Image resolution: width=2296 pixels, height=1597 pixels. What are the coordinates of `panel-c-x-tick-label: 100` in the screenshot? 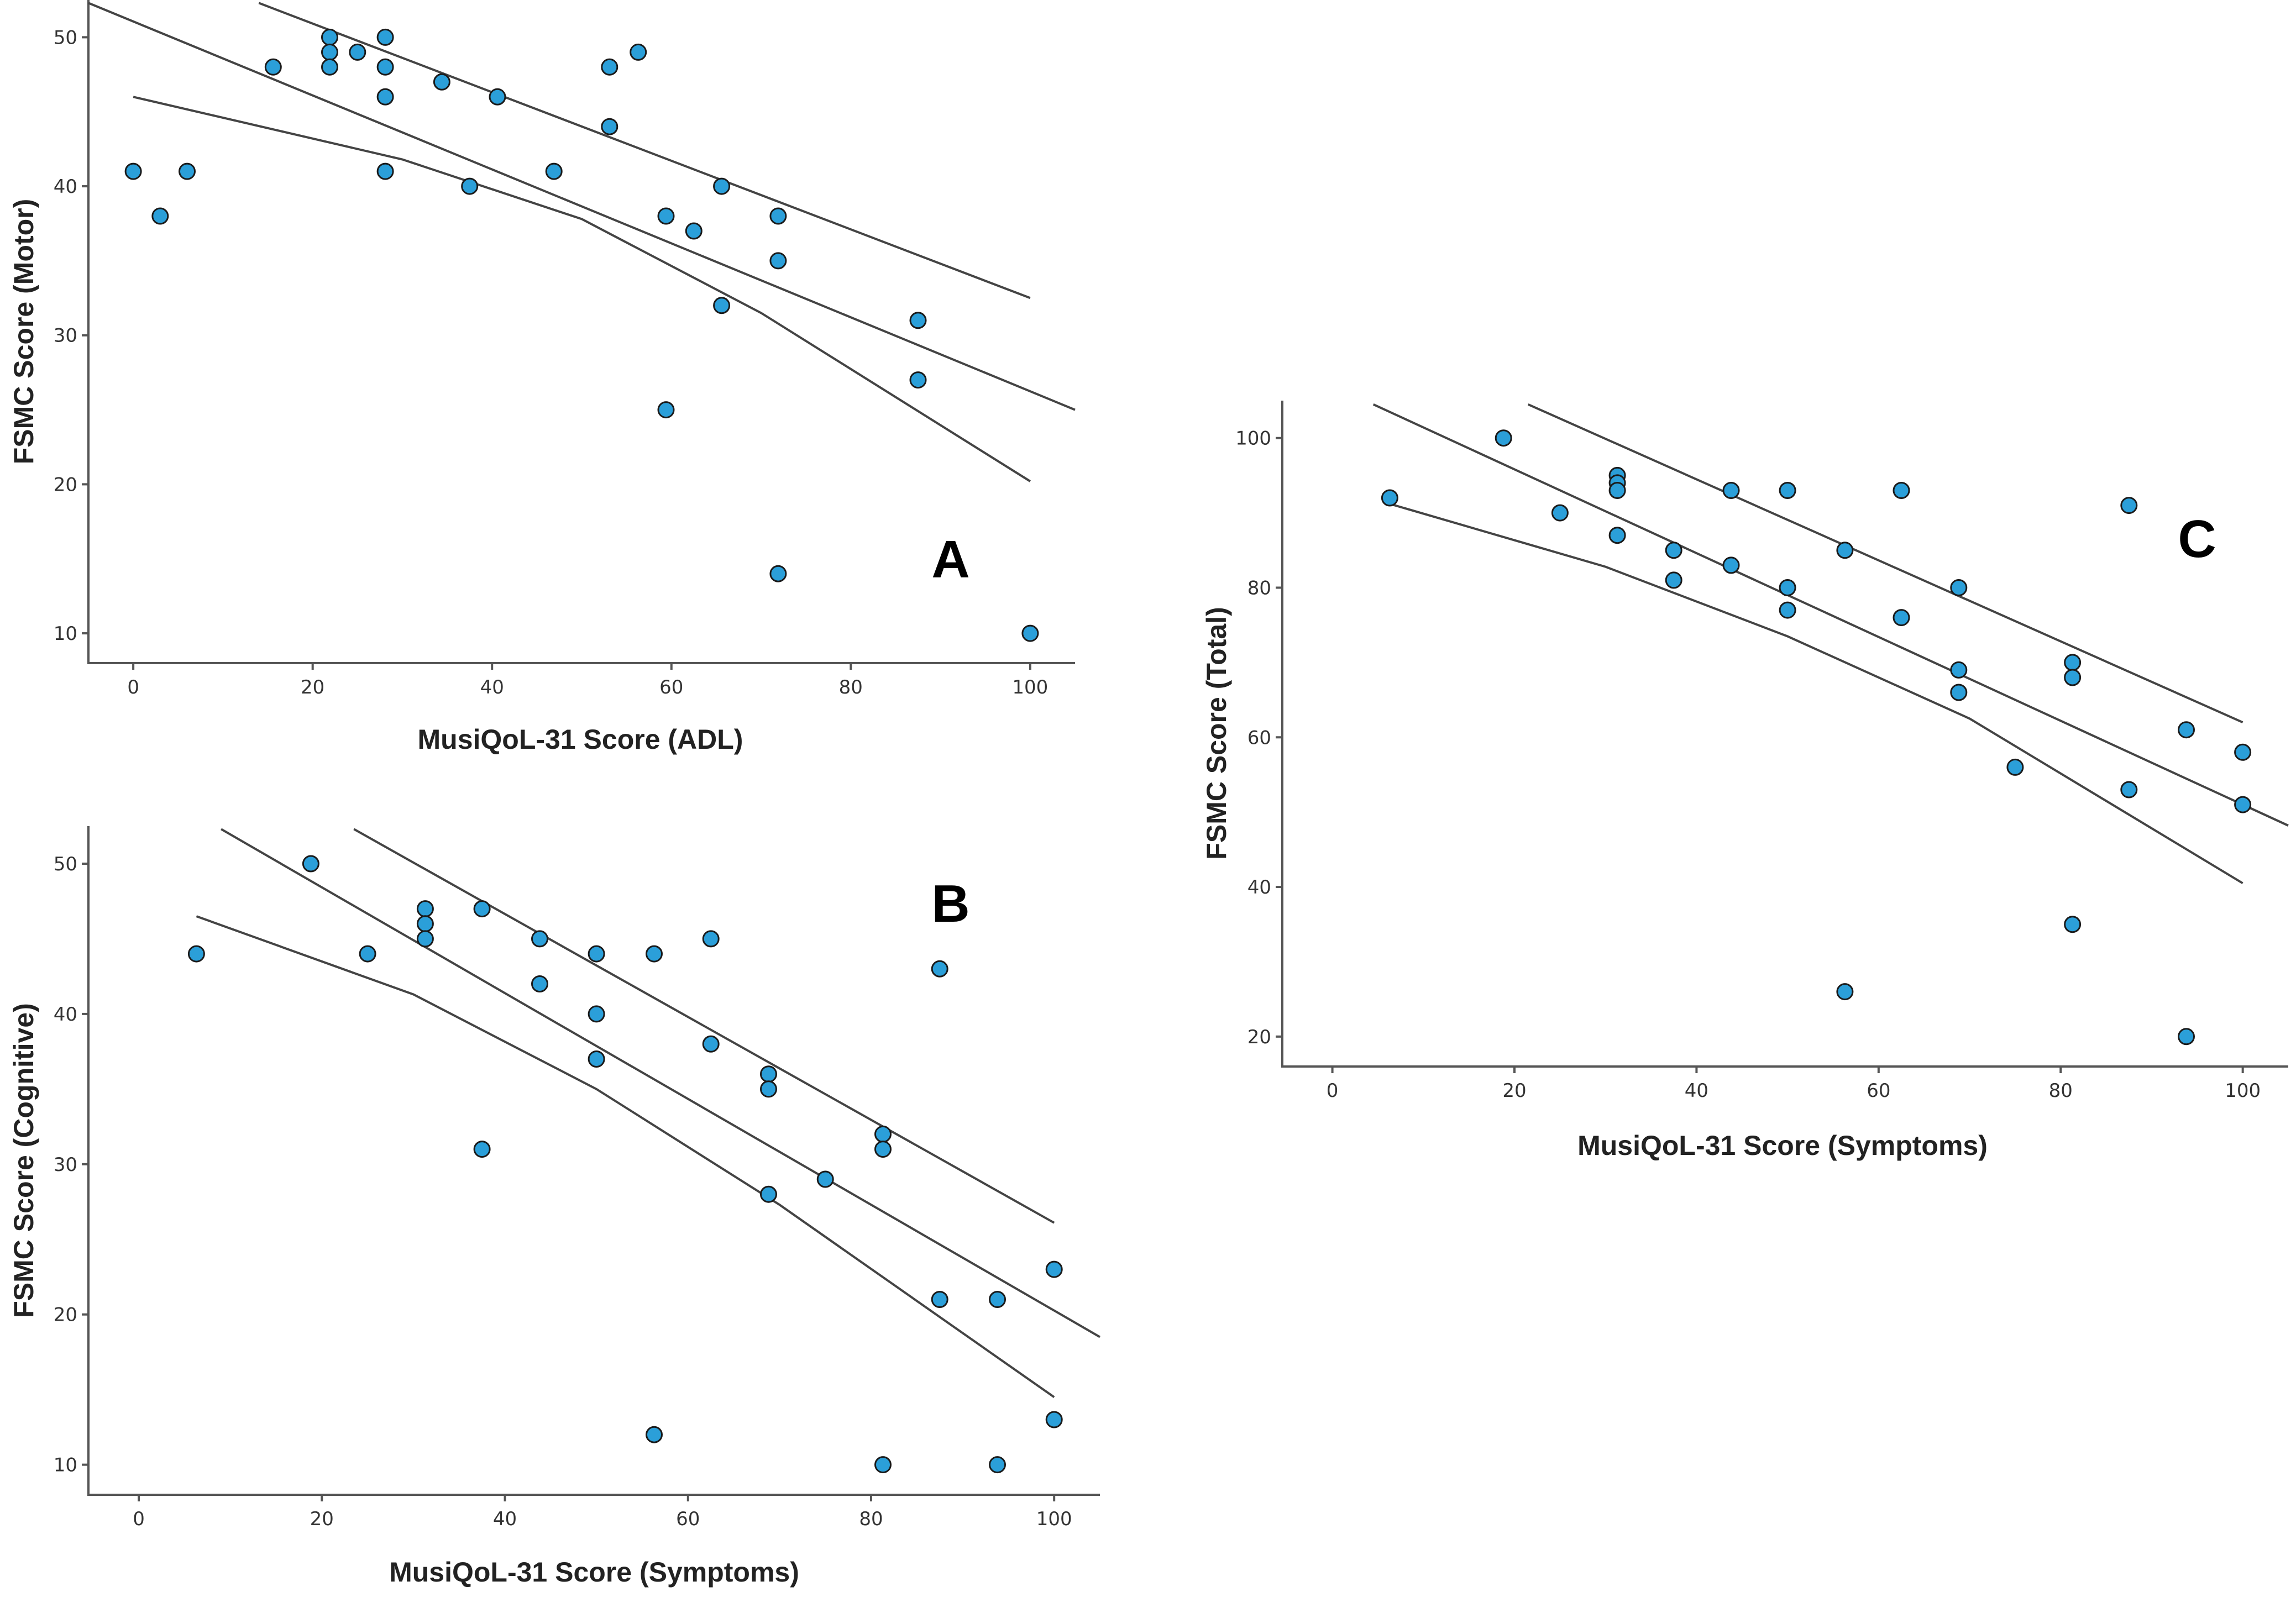 It's located at (2243, 1091).